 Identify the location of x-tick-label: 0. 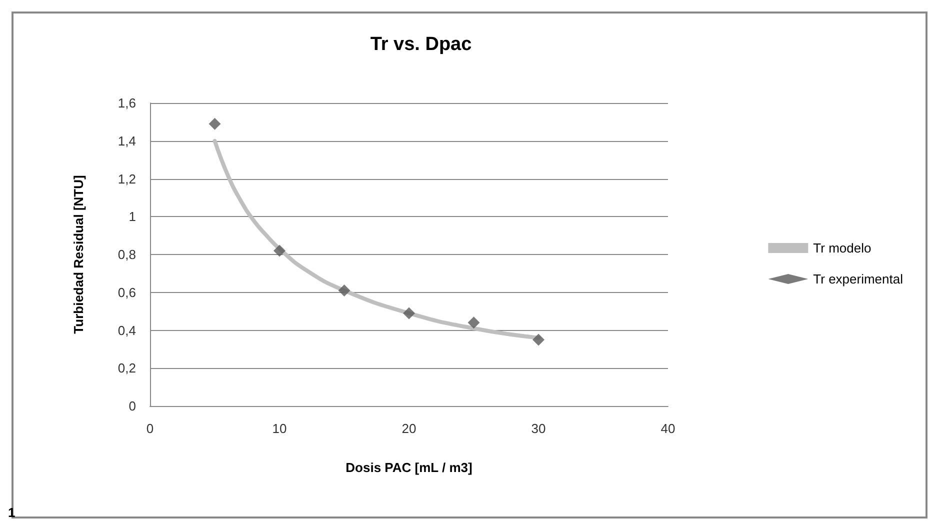
(150, 428).